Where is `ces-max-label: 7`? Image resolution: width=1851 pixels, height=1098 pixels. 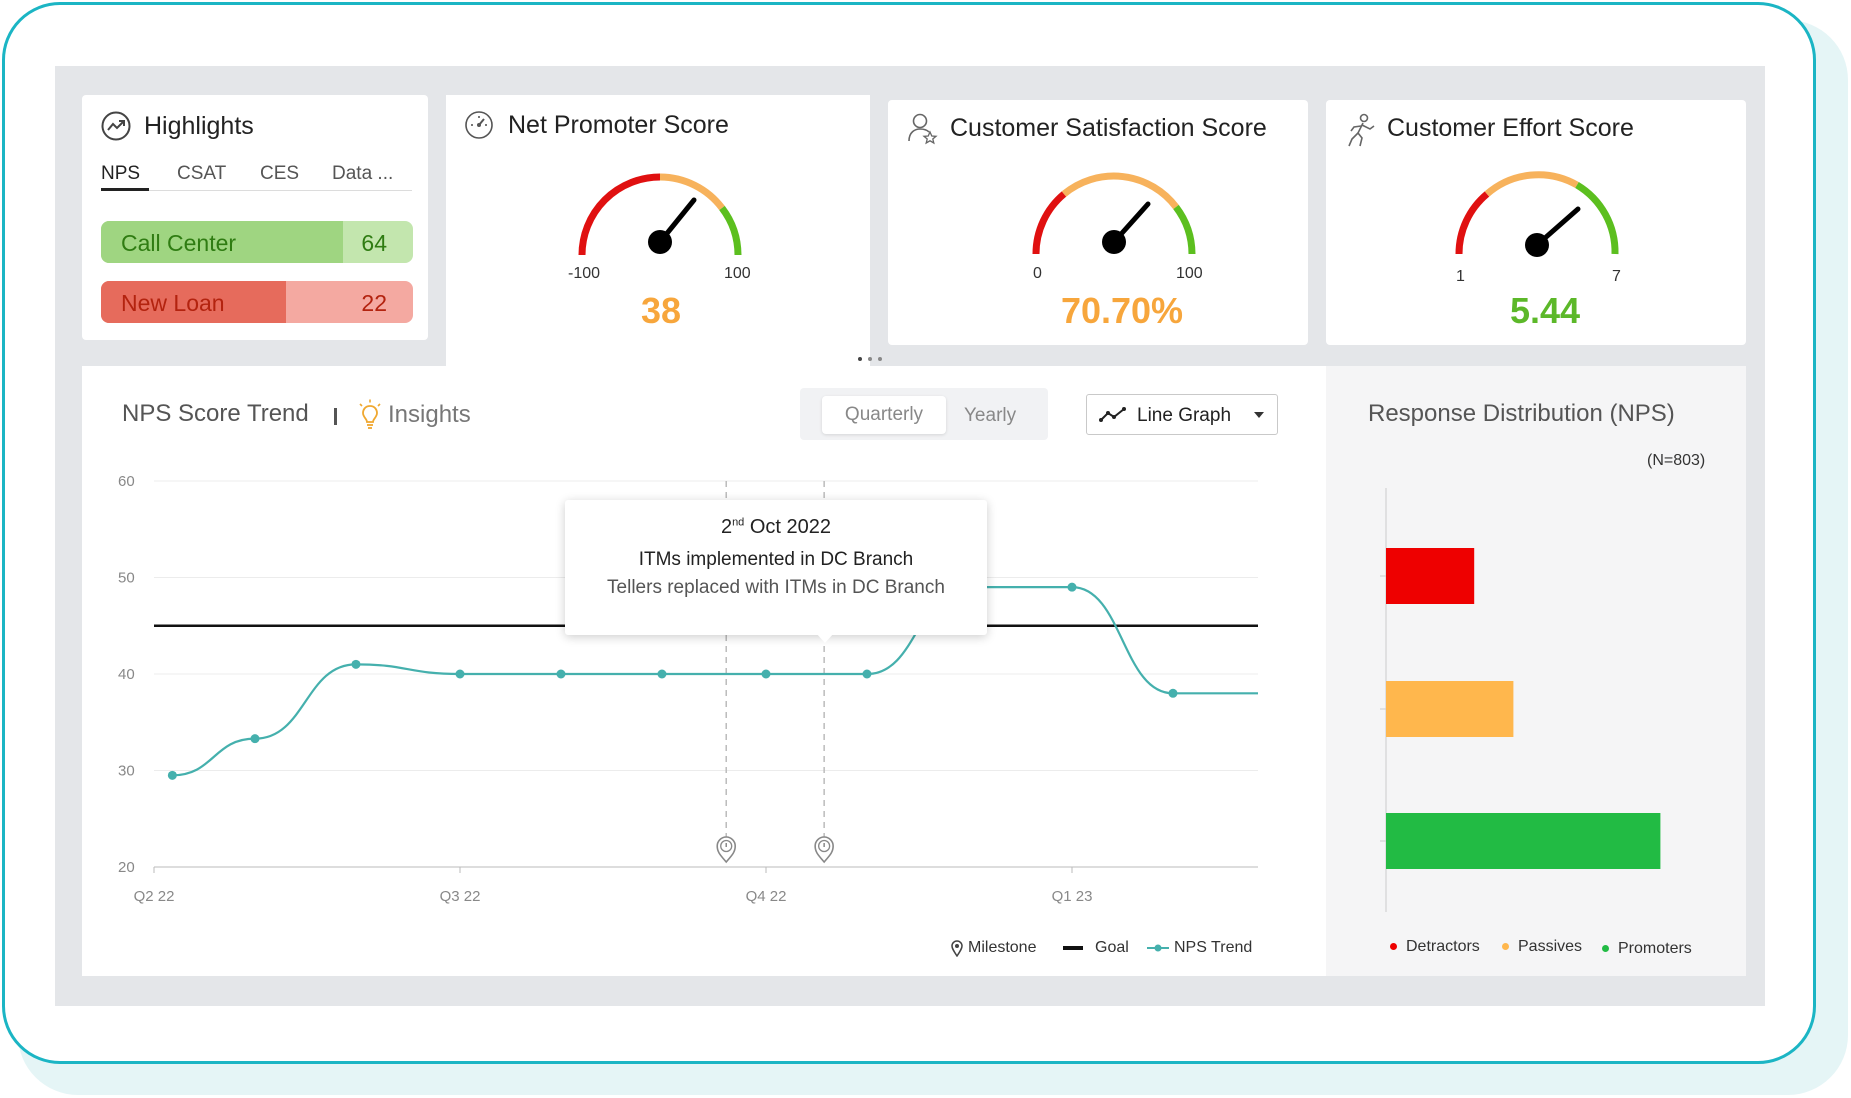
ces-max-label: 7 is located at coordinates (1616, 276).